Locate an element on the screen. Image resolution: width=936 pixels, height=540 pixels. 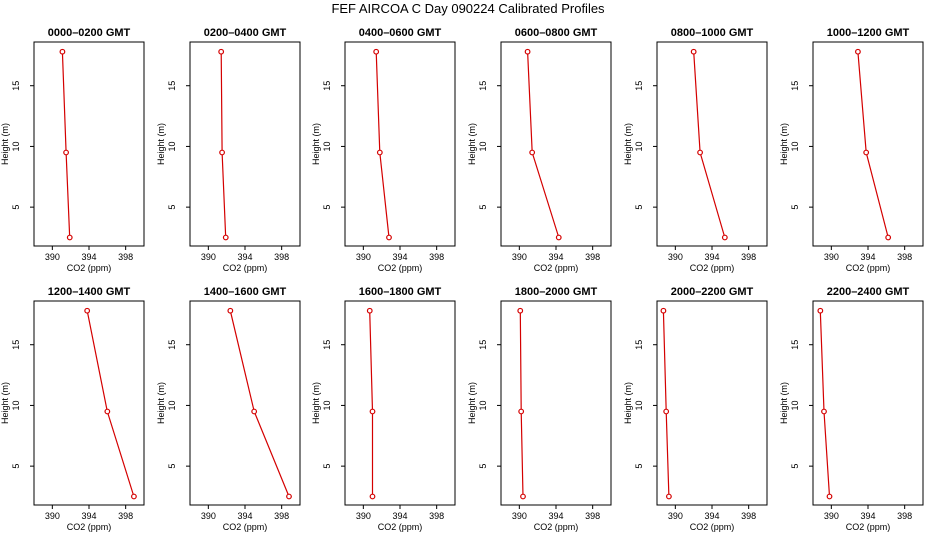
panel-title: 1400–1600 GMT is located at coordinates (245, 292).